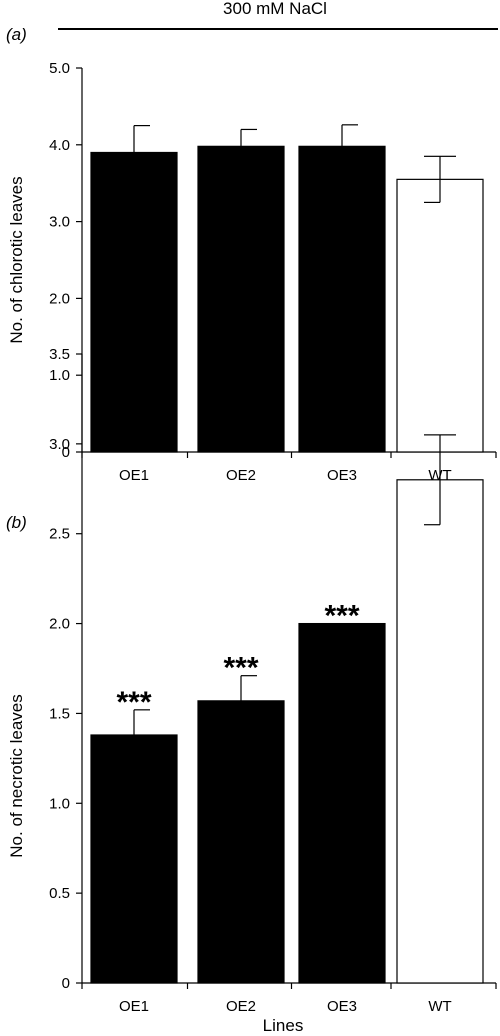 The image size is (500, 1036). Describe the element at coordinates (16, 522) in the screenshot. I see `panel-label-b: (b)` at that location.